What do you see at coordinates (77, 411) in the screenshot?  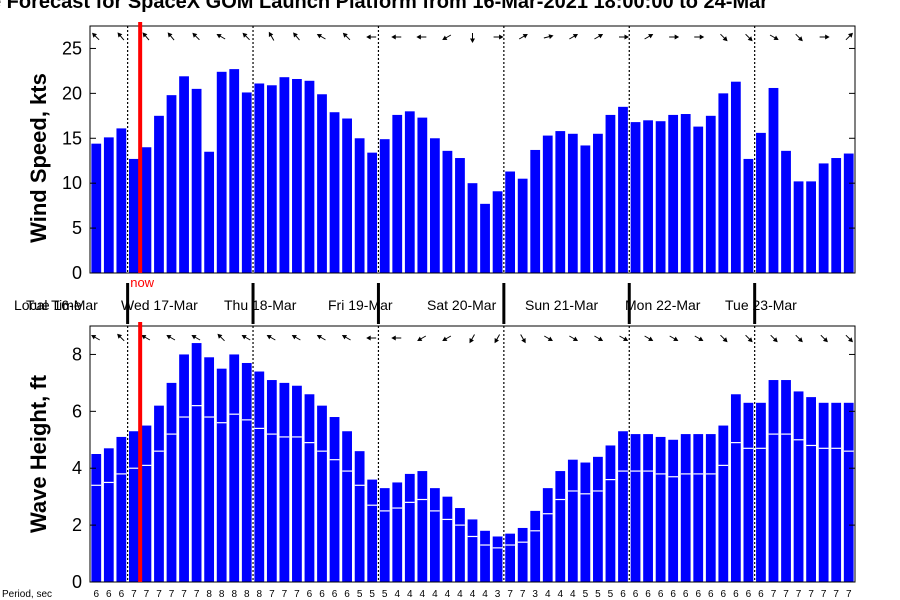 I see `wave-tick-label: 6` at bounding box center [77, 411].